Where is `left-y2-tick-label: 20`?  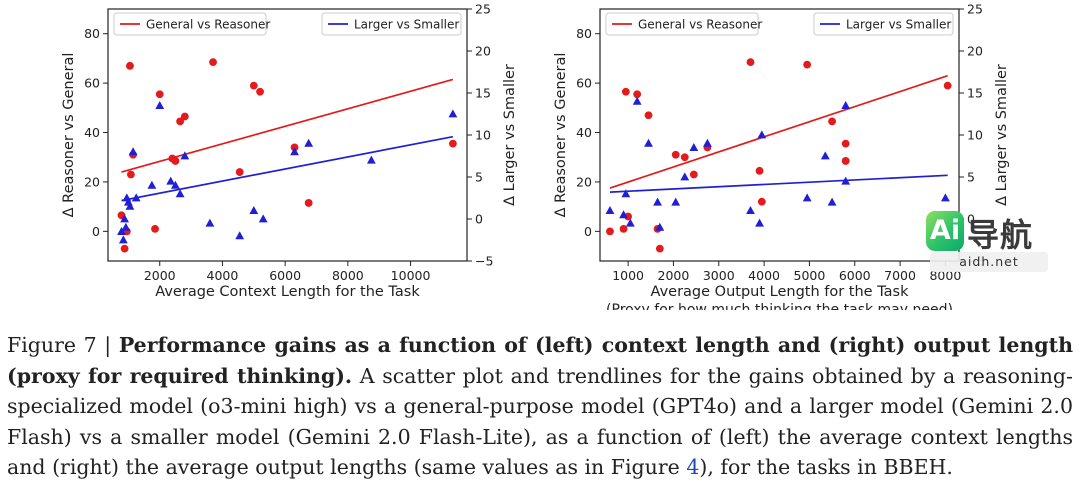
left-y2-tick-label: 20 is located at coordinates (483, 51).